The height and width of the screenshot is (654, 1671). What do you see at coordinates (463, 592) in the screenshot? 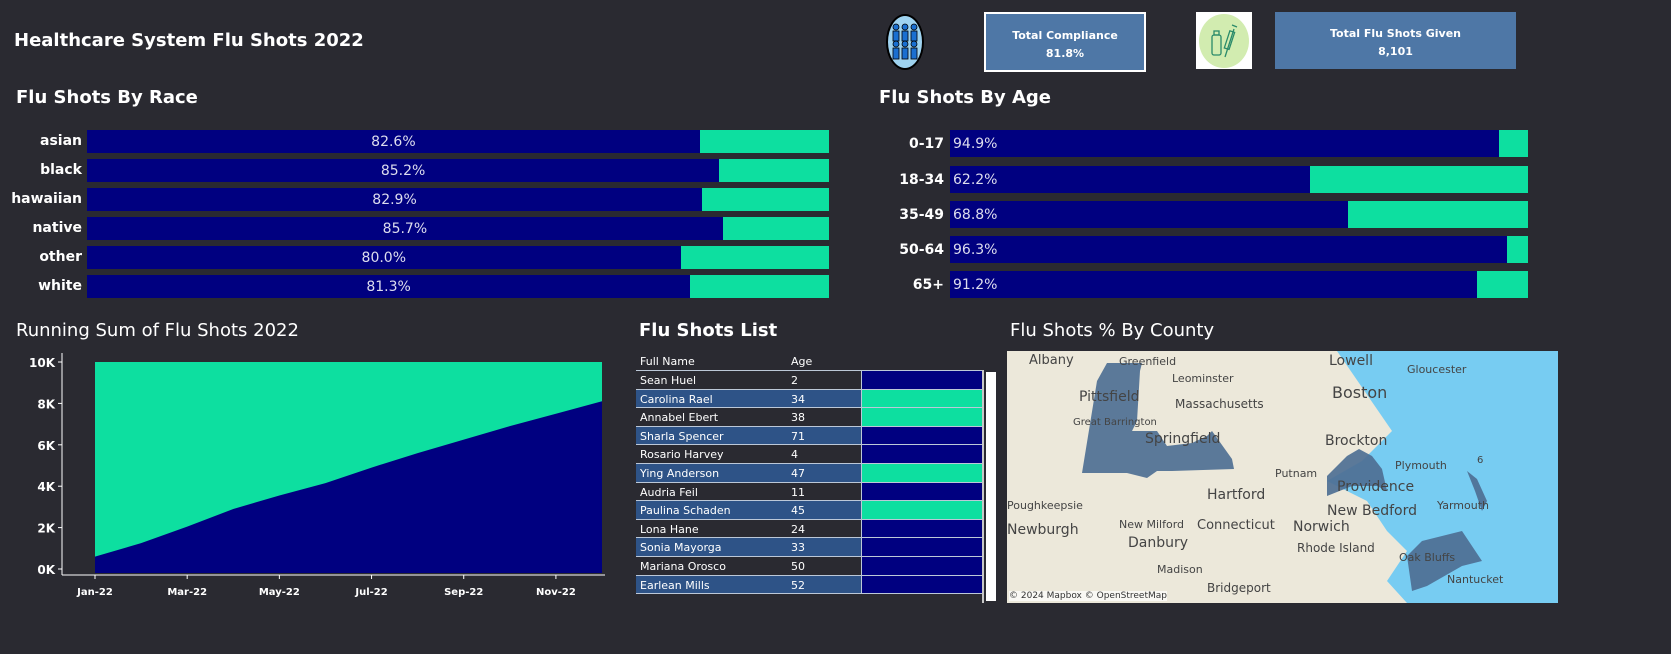
I see `x-tick-label: Sep-22` at bounding box center [463, 592].